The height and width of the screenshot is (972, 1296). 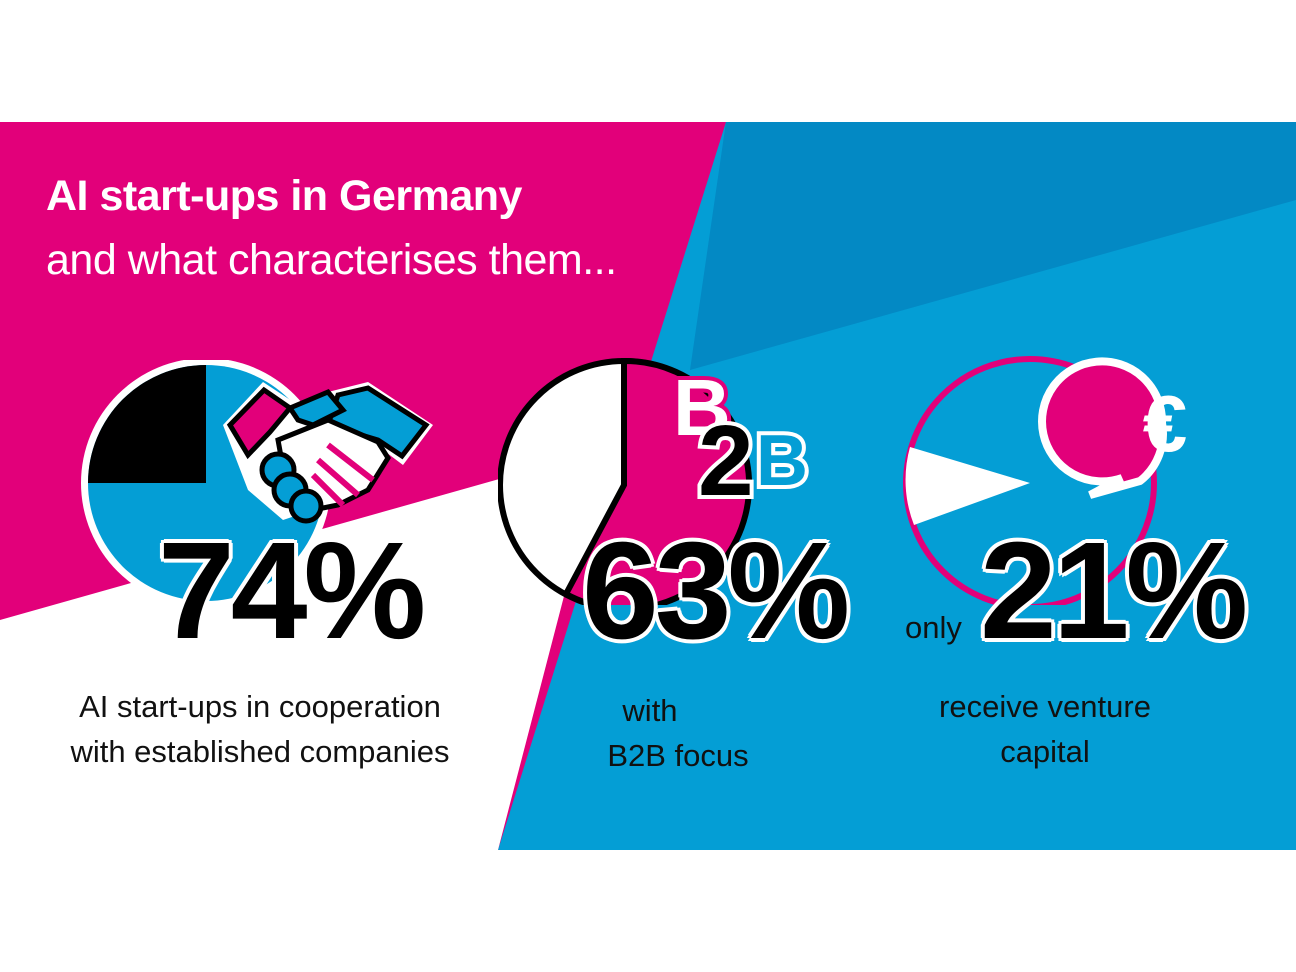 What do you see at coordinates (1045, 706) in the screenshot?
I see `description-line: receive venture` at bounding box center [1045, 706].